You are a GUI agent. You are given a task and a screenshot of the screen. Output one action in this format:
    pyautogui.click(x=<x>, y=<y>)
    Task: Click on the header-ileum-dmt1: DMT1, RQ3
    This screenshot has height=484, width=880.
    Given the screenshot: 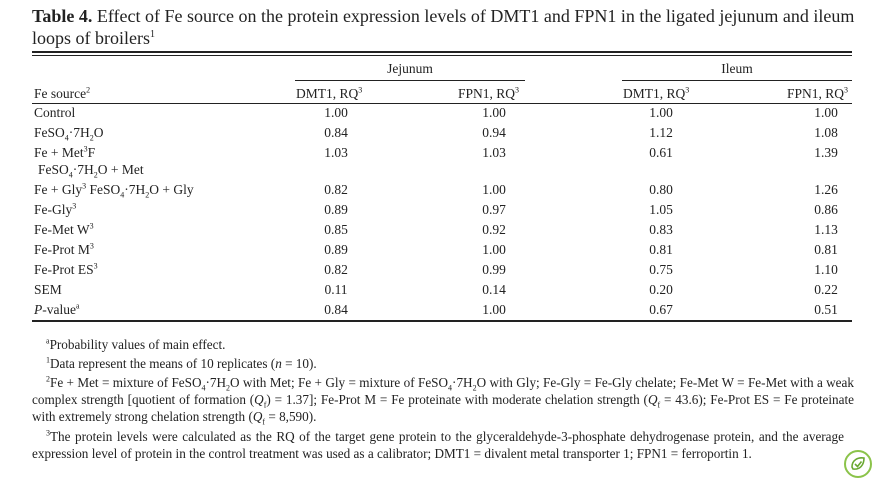 What is the action you would take?
    pyautogui.click(x=656, y=93)
    